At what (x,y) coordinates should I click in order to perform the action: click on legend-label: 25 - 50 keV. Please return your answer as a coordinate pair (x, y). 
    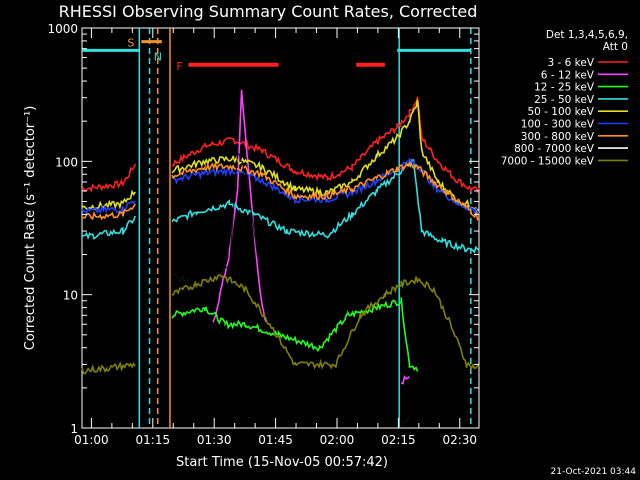
    Looking at the image, I should click on (564, 100).